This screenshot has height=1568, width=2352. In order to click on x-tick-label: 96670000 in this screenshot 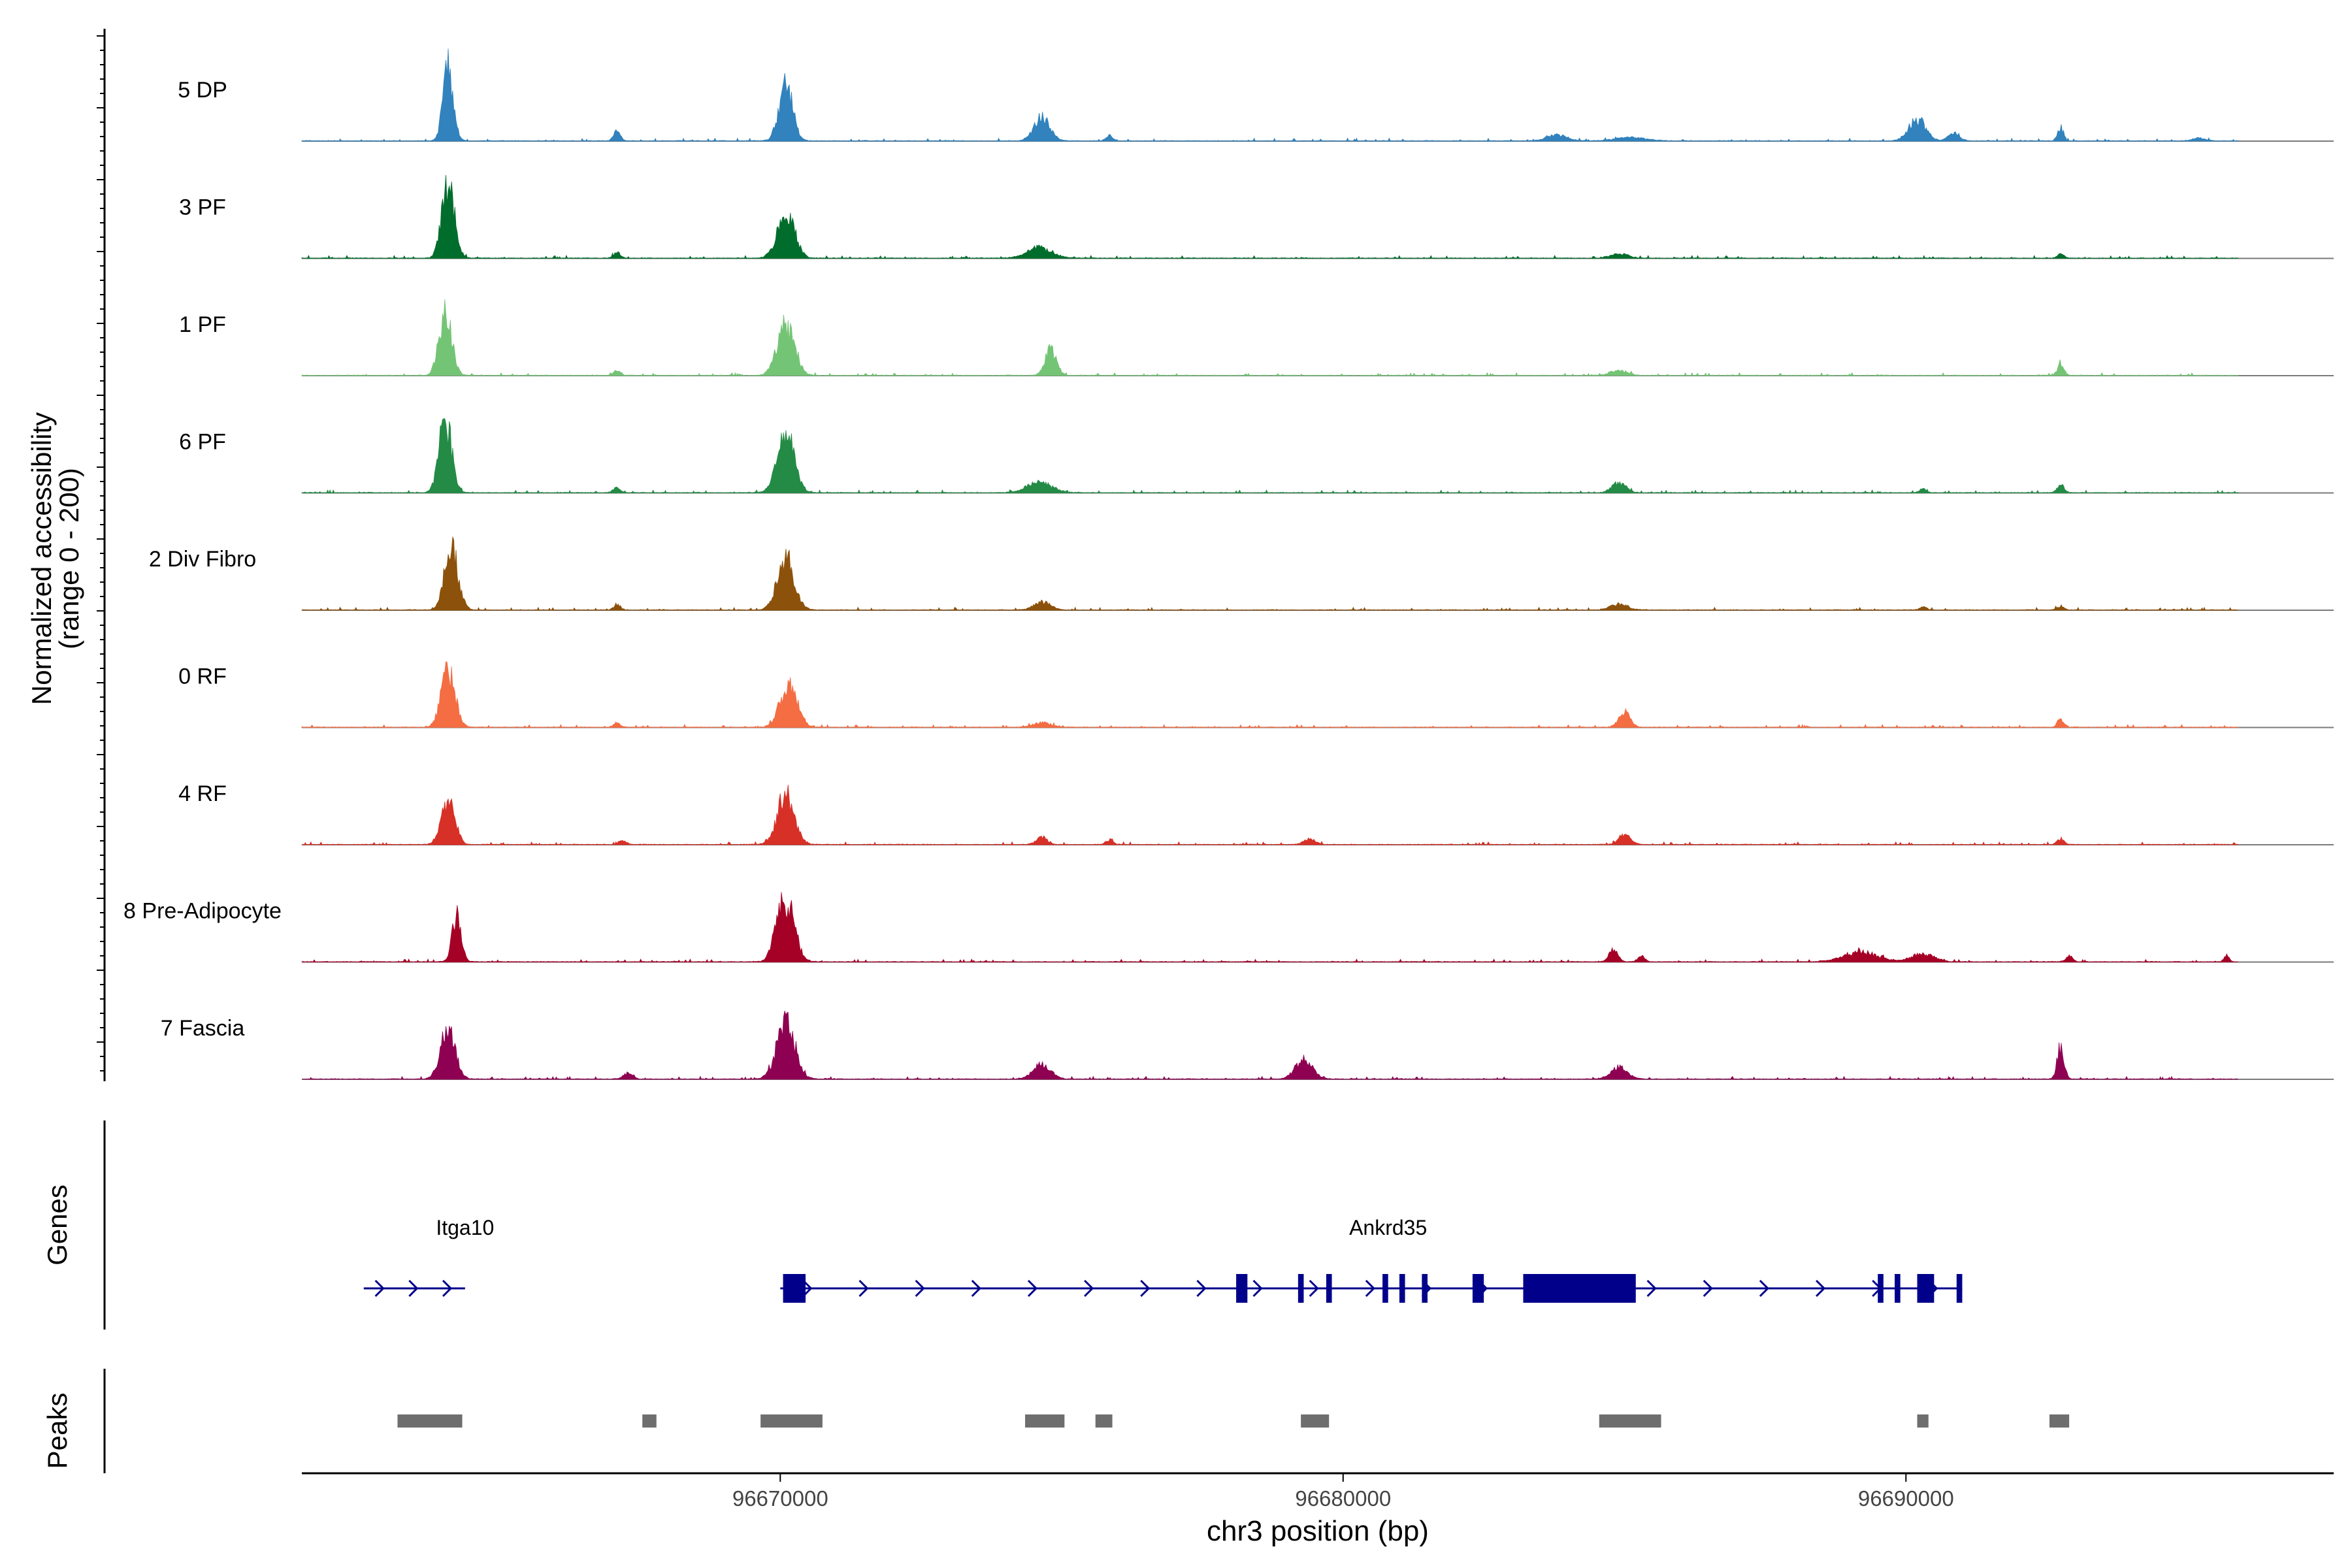, I will do `click(780, 1498)`.